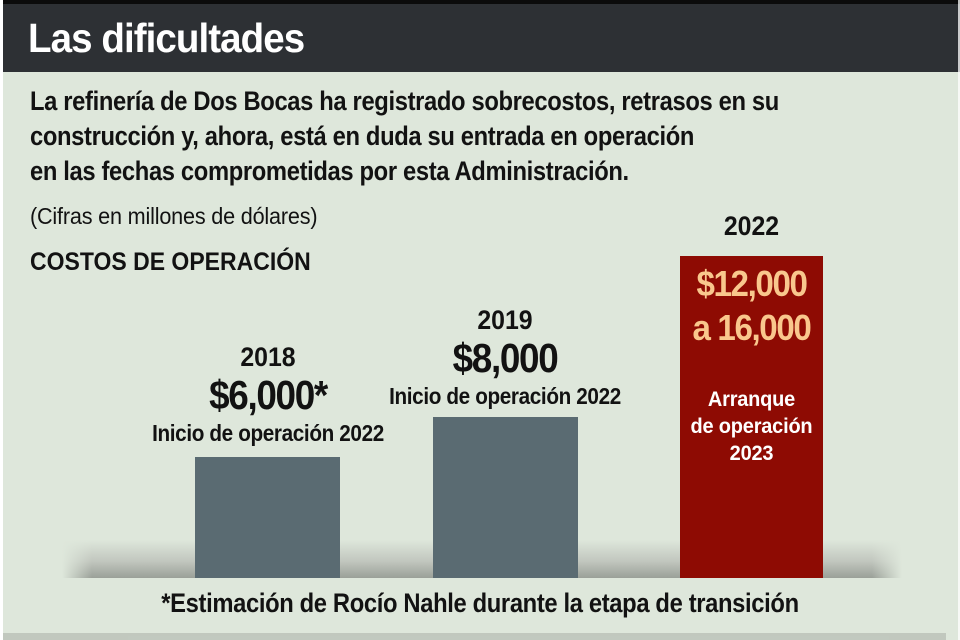 Image resolution: width=960 pixels, height=640 pixels. I want to click on header-bar: Las dificultades, so click(480, 38).